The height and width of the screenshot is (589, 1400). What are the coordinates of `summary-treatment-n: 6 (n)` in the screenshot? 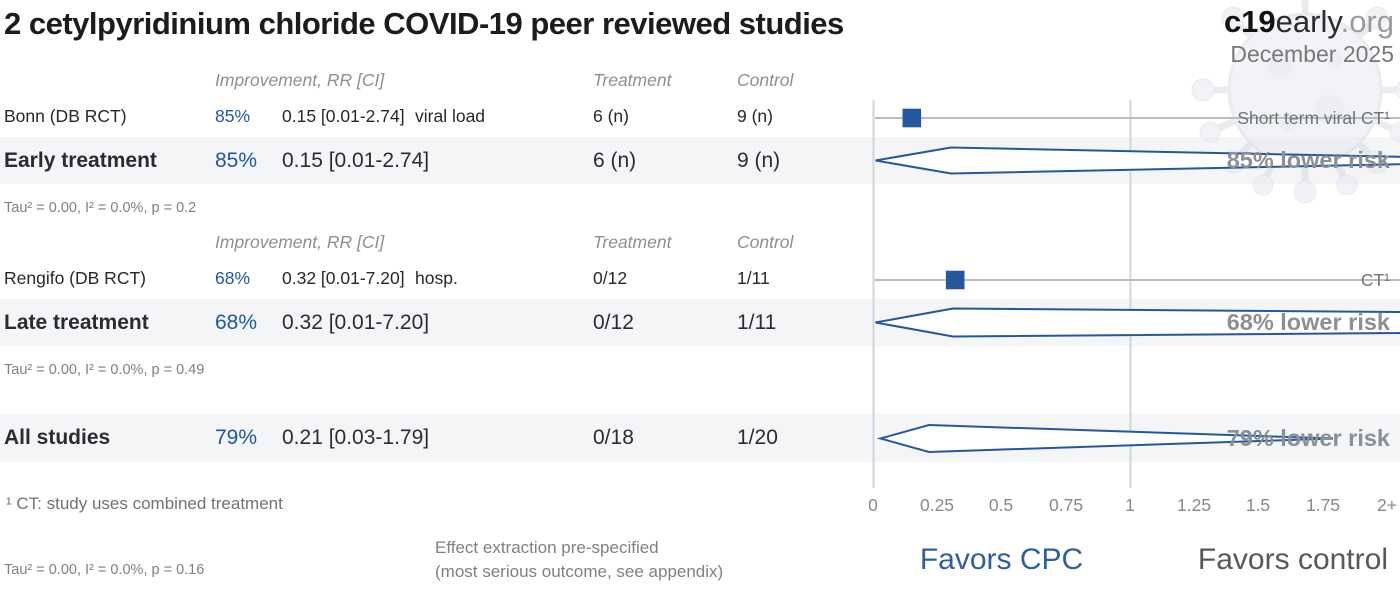 It's located at (615, 160).